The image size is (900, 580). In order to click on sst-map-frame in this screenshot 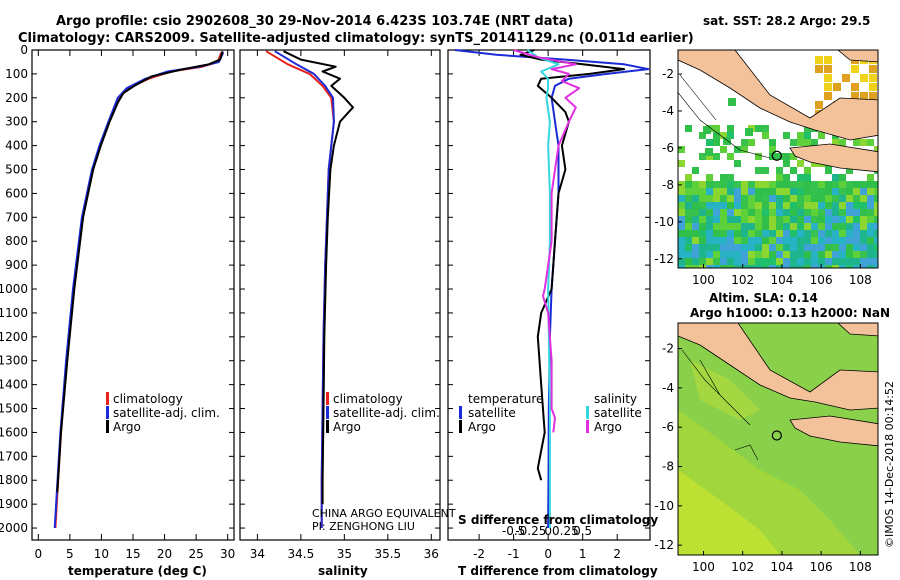, I will do `click(778, 159)`.